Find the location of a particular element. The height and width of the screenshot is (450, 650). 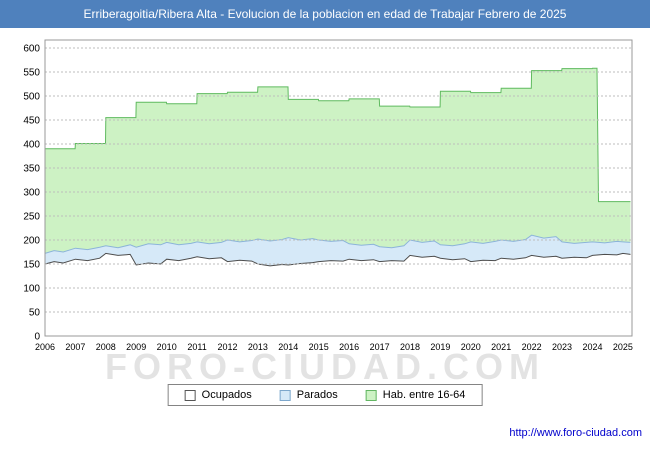

y-tick-label: 400 is located at coordinates (31, 145).